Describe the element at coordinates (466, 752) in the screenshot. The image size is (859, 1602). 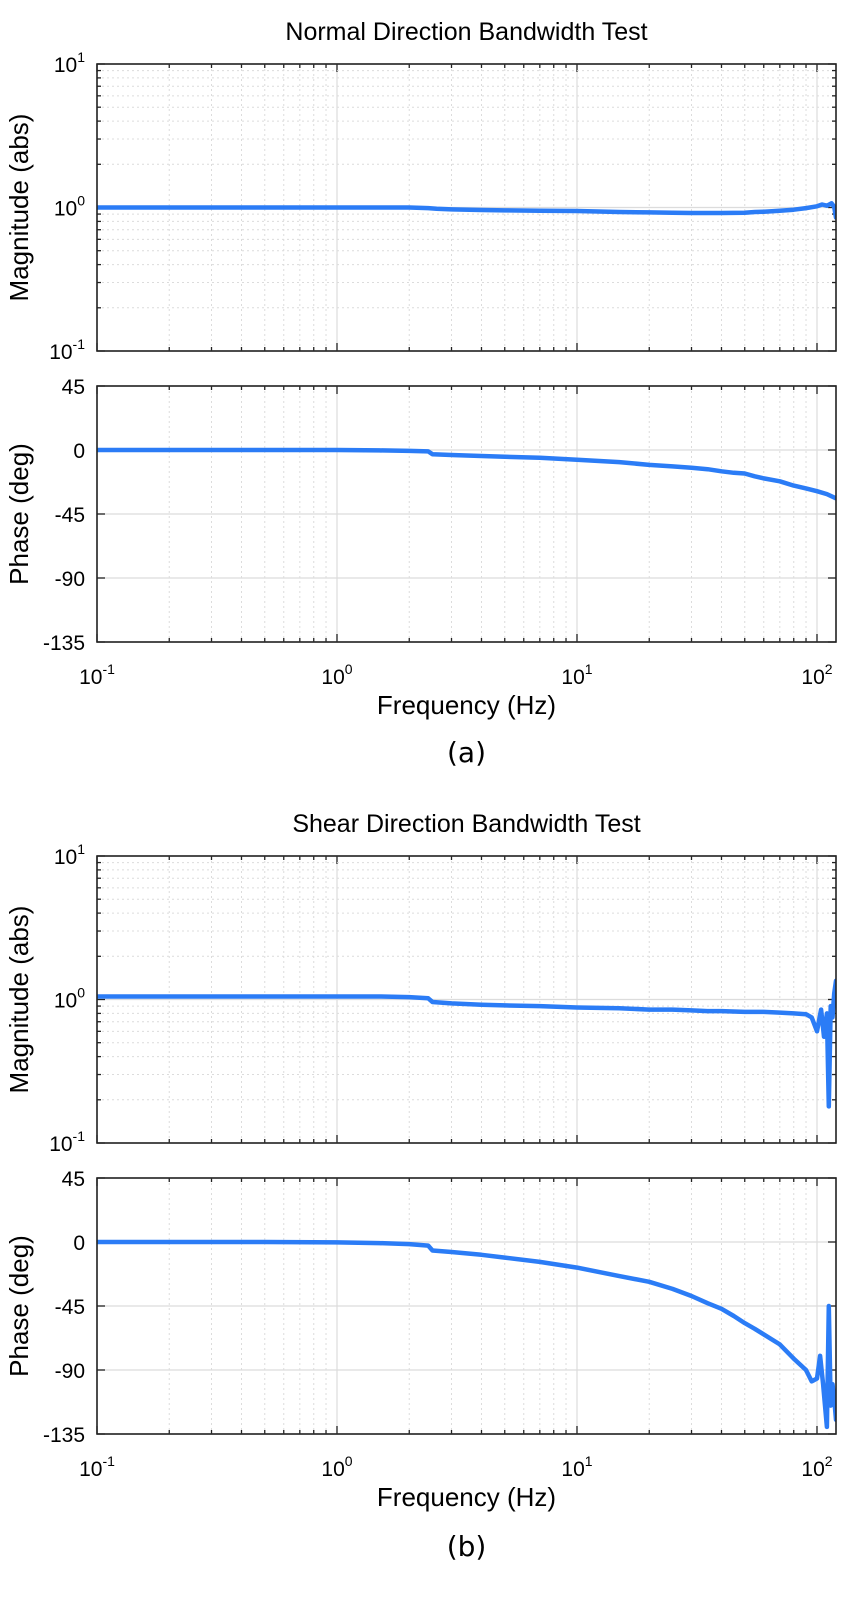
I see `figure-caption: (a)` at that location.